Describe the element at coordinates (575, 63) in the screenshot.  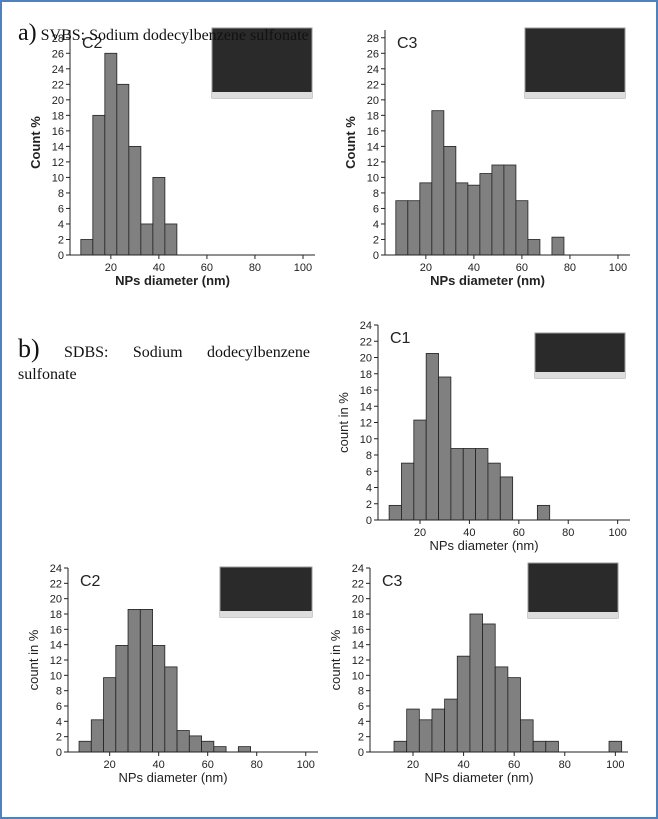
I see `inset-image` at that location.